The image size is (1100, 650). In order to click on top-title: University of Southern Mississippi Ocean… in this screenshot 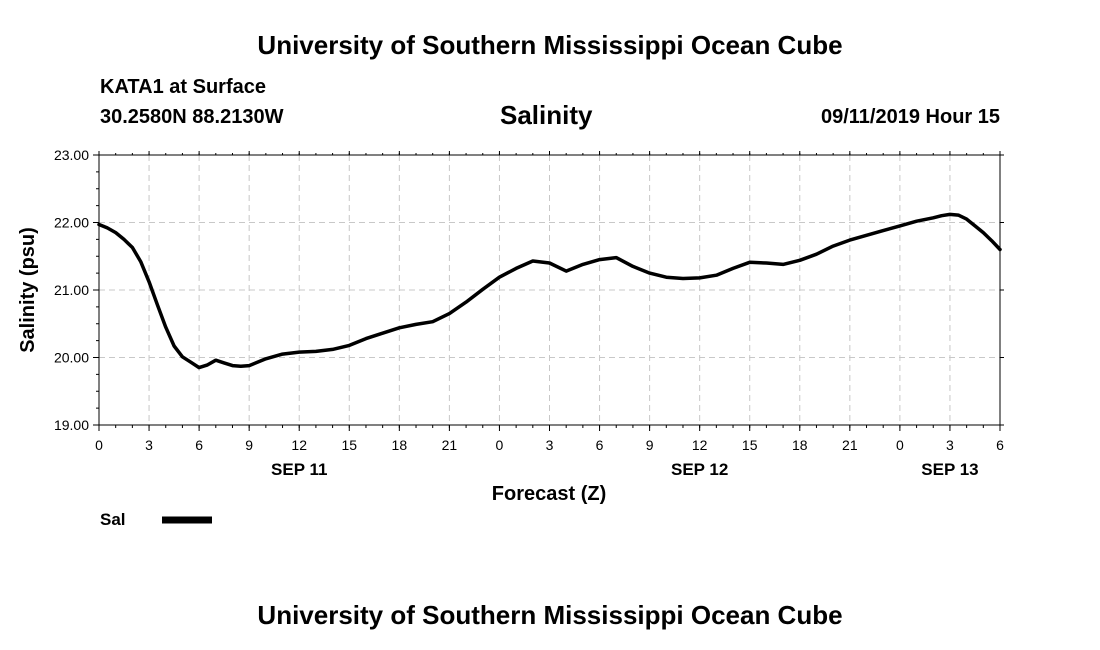, I will do `click(550, 45)`.